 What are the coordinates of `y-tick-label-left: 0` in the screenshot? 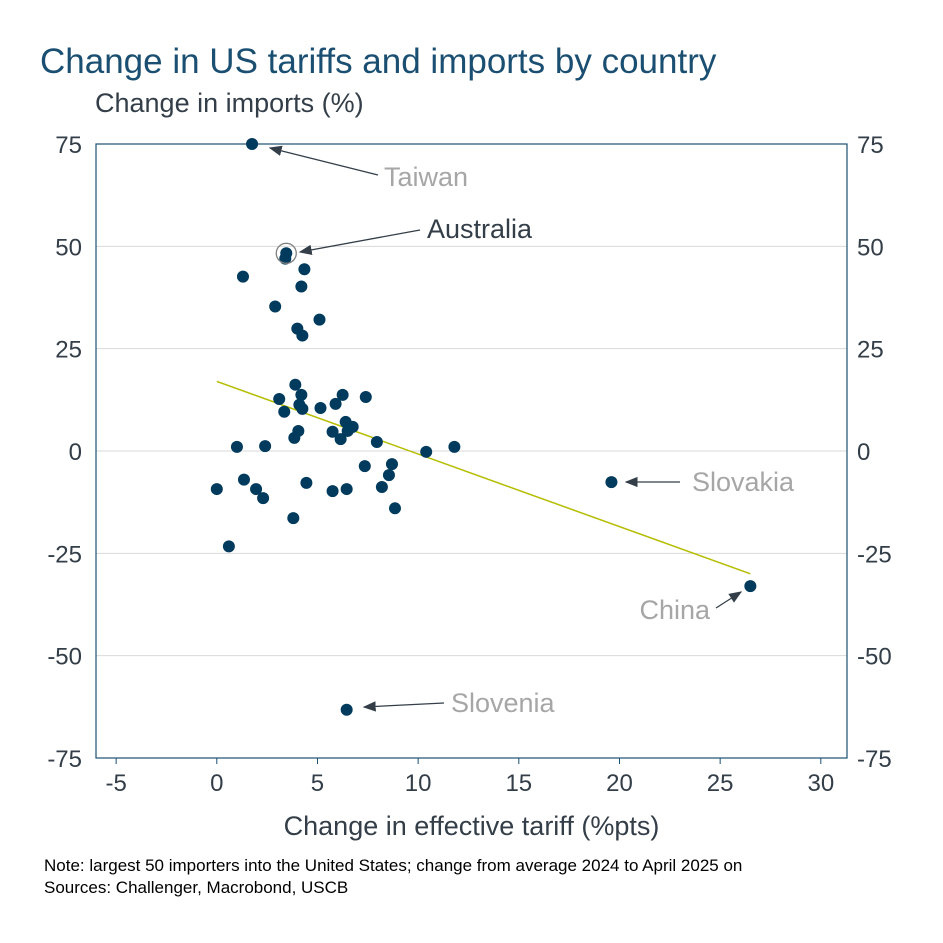 It's located at (75, 452).